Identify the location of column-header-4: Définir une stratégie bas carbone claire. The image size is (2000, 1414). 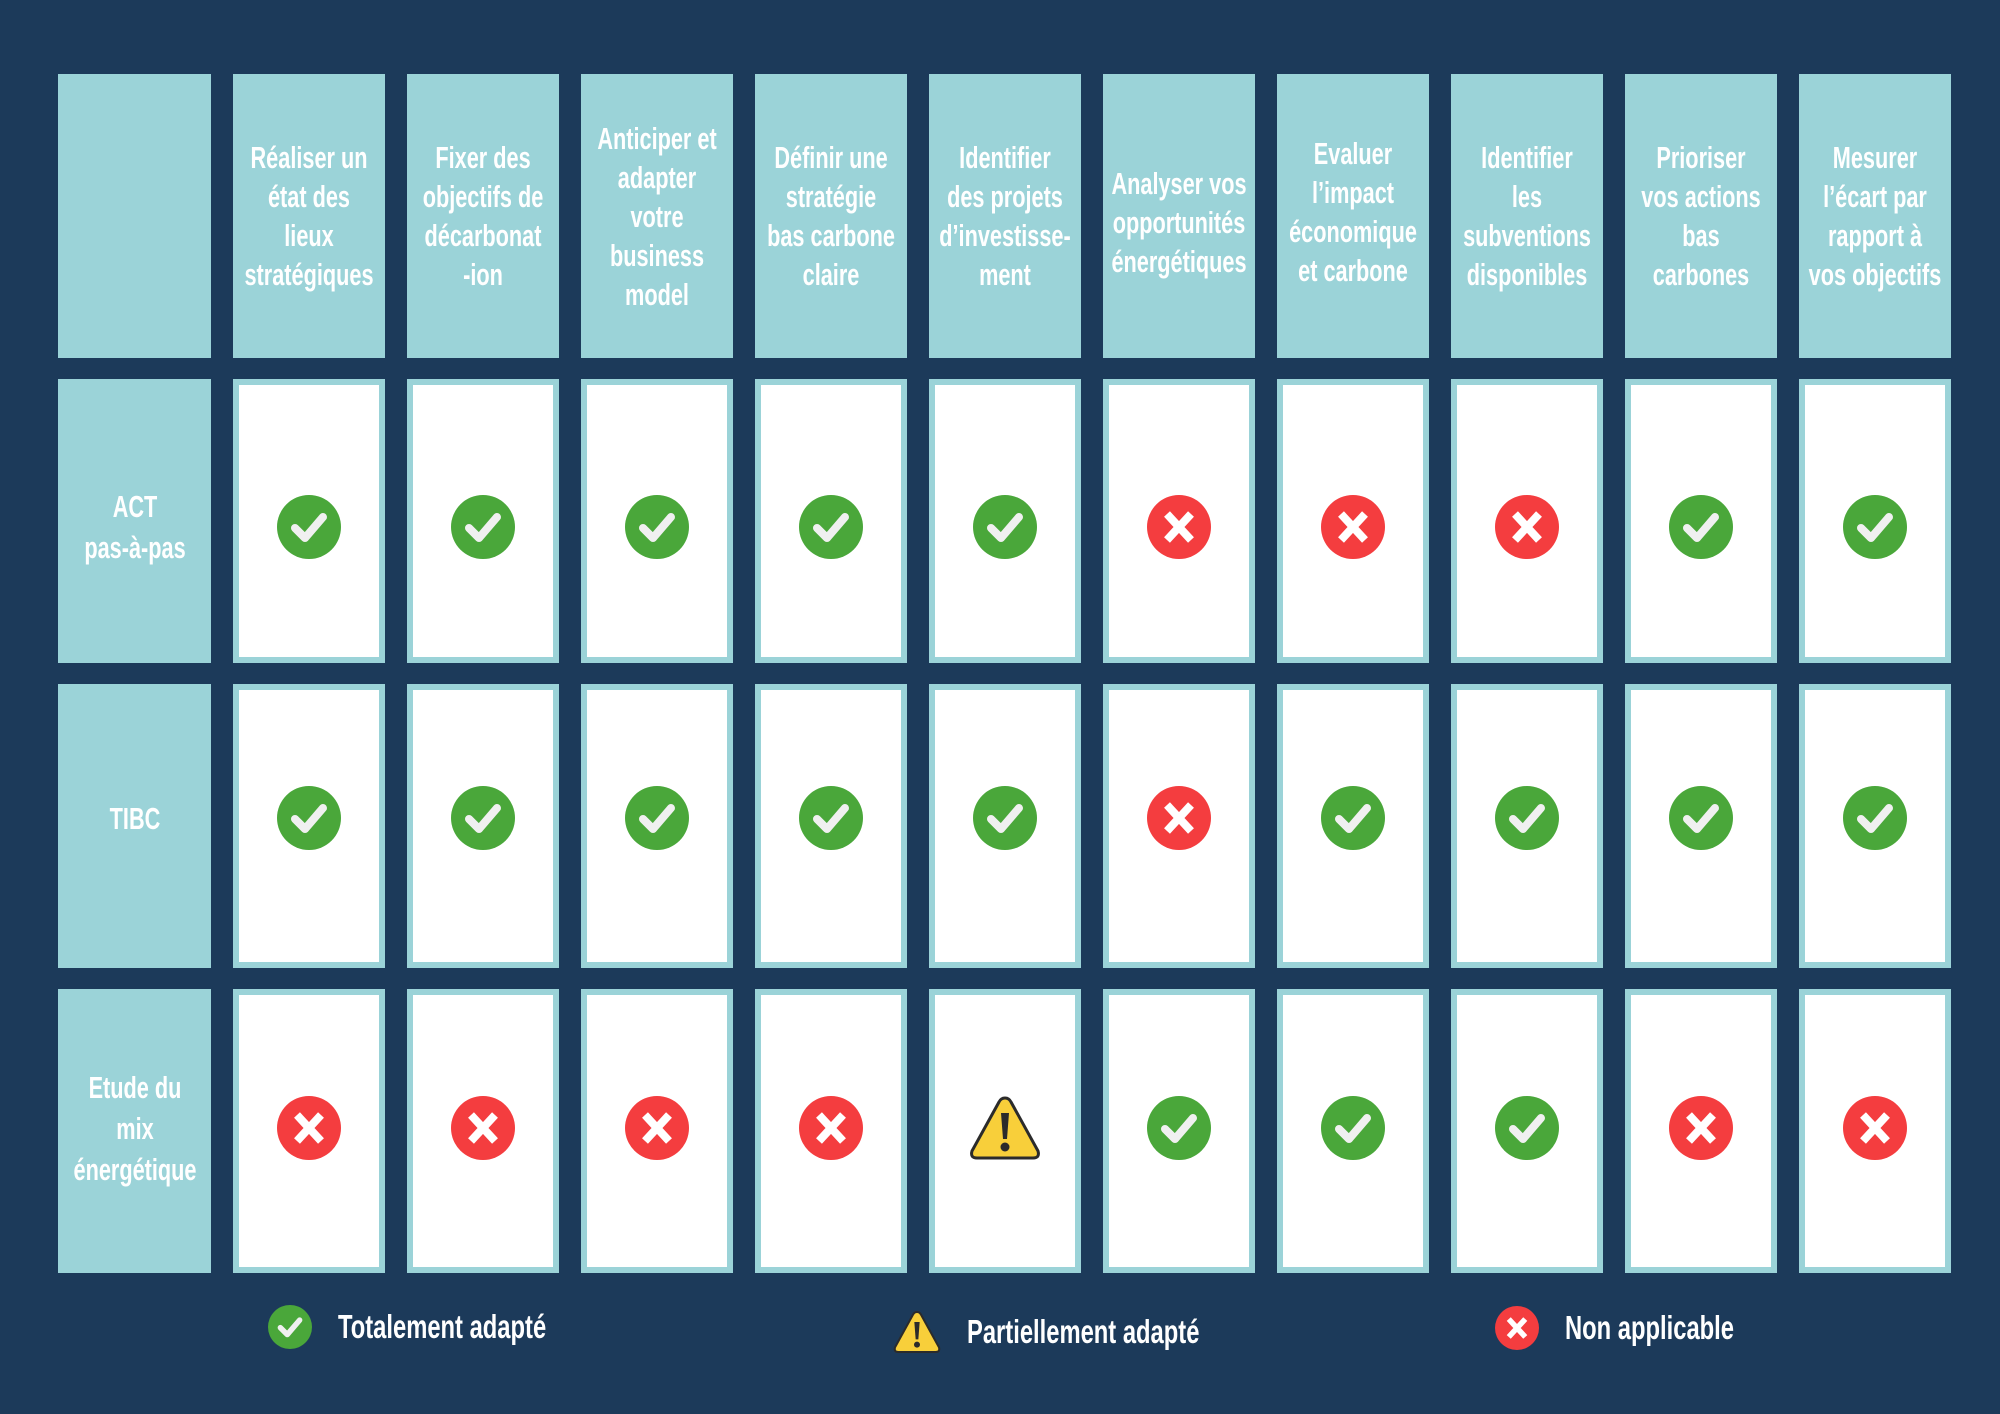
(831, 216).